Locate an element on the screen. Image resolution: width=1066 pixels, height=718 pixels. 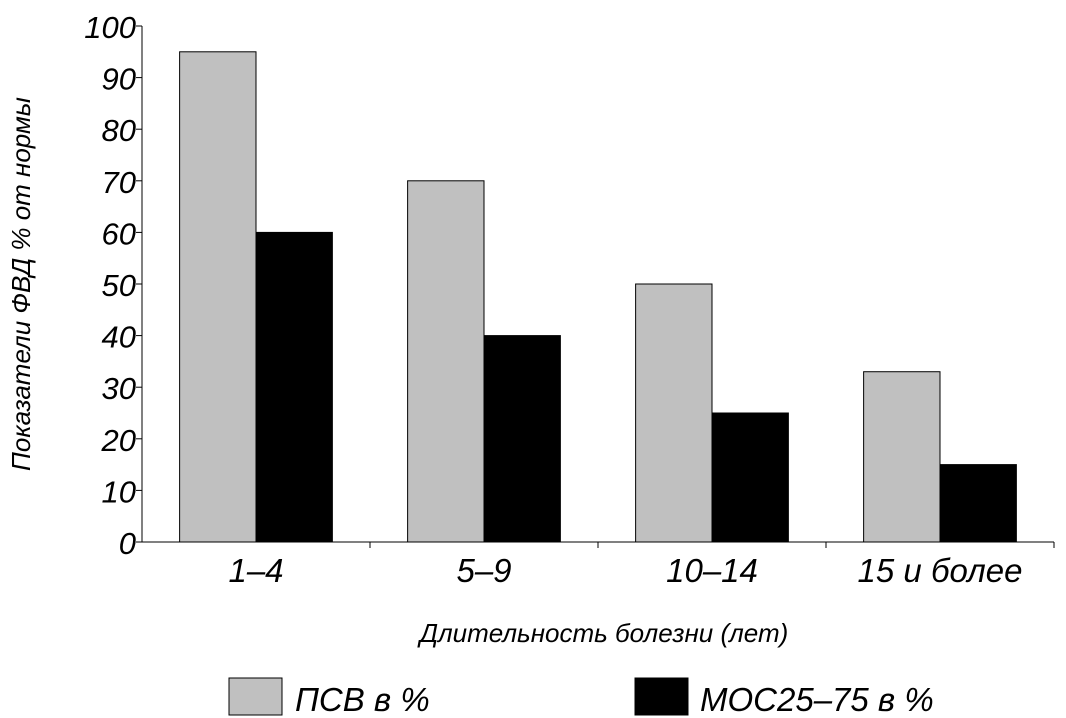
legend-label-mos: МОС25–75 в % is located at coordinates (817, 699).